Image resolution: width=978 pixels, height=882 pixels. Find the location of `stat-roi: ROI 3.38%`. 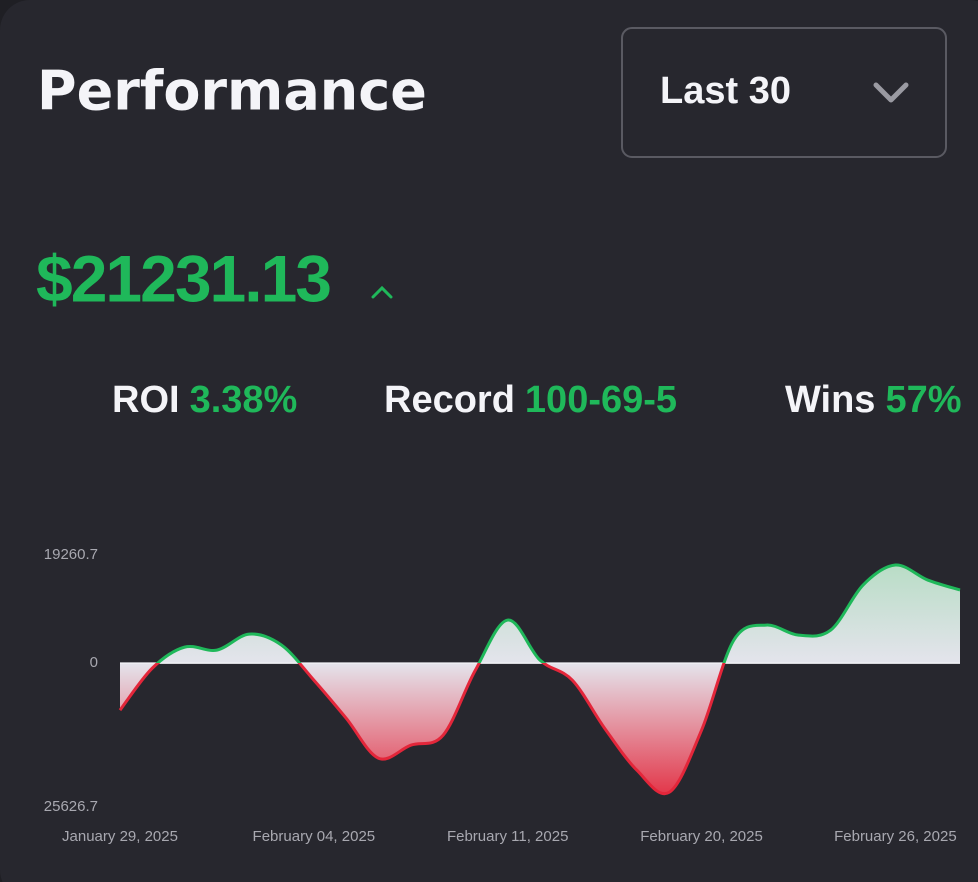

stat-roi: ROI 3.38% is located at coordinates (204, 400).